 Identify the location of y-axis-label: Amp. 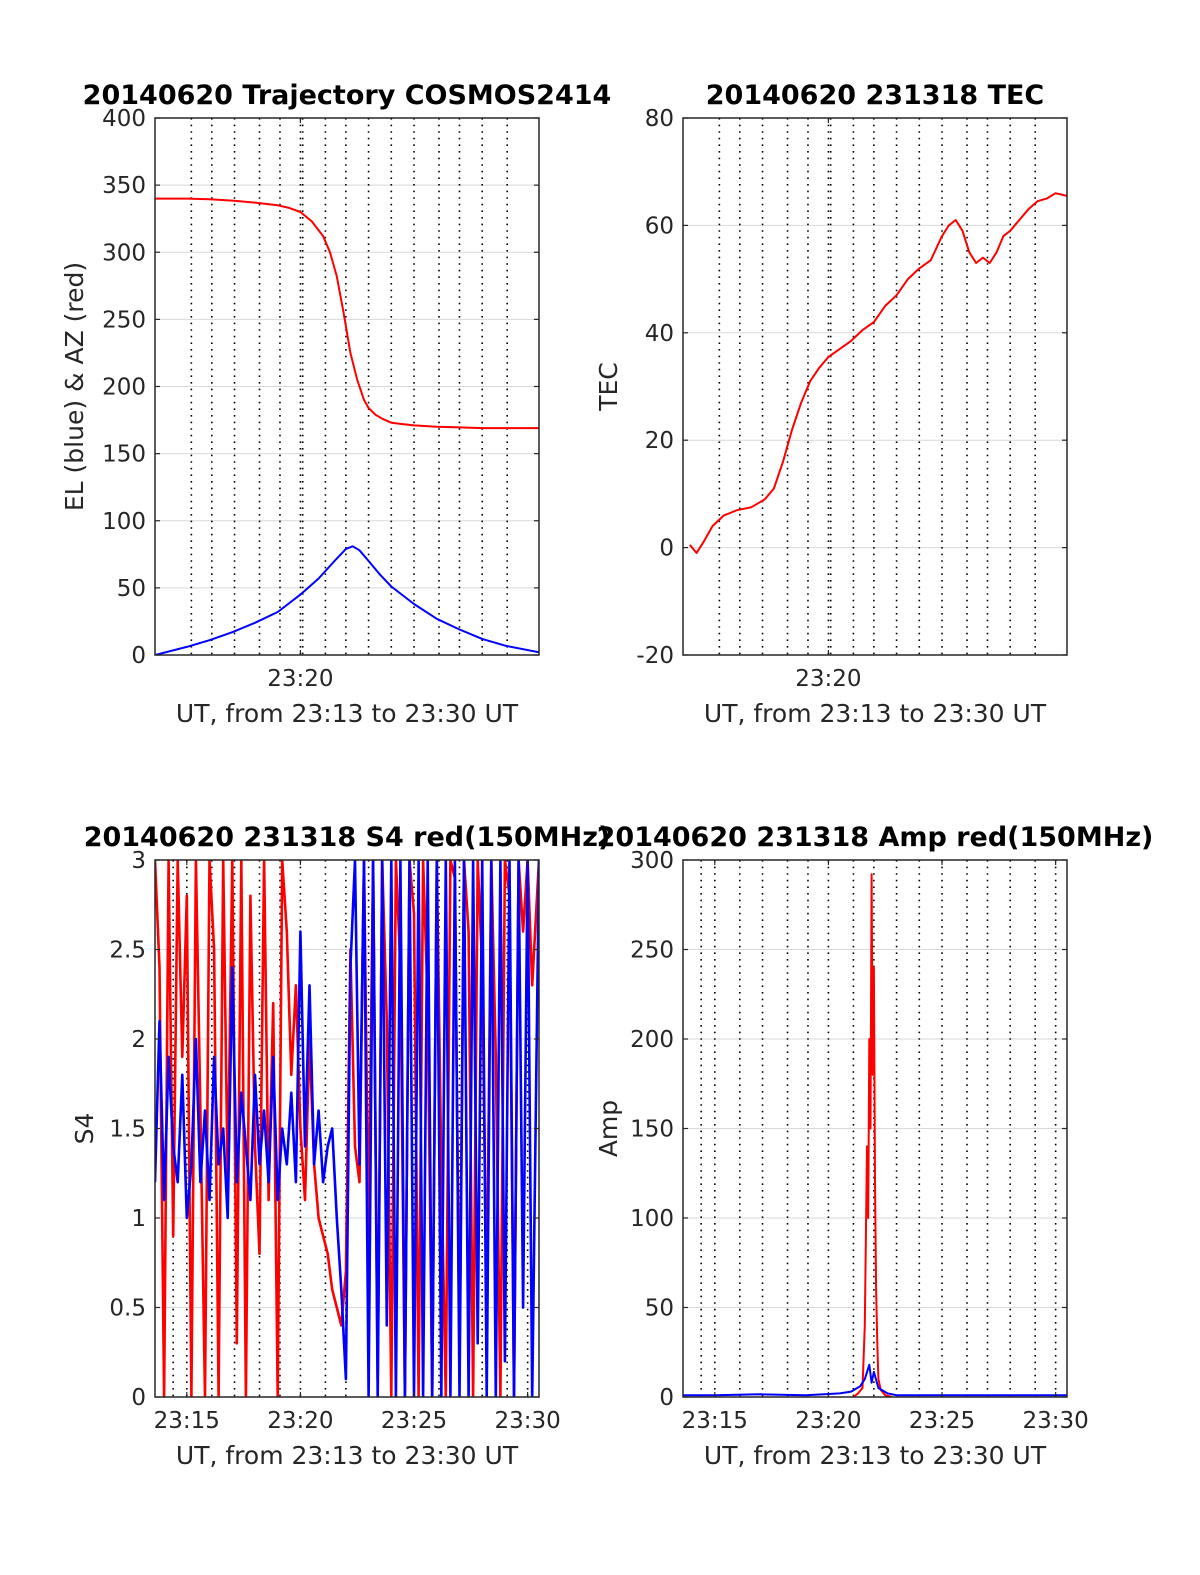
(608, 1128).